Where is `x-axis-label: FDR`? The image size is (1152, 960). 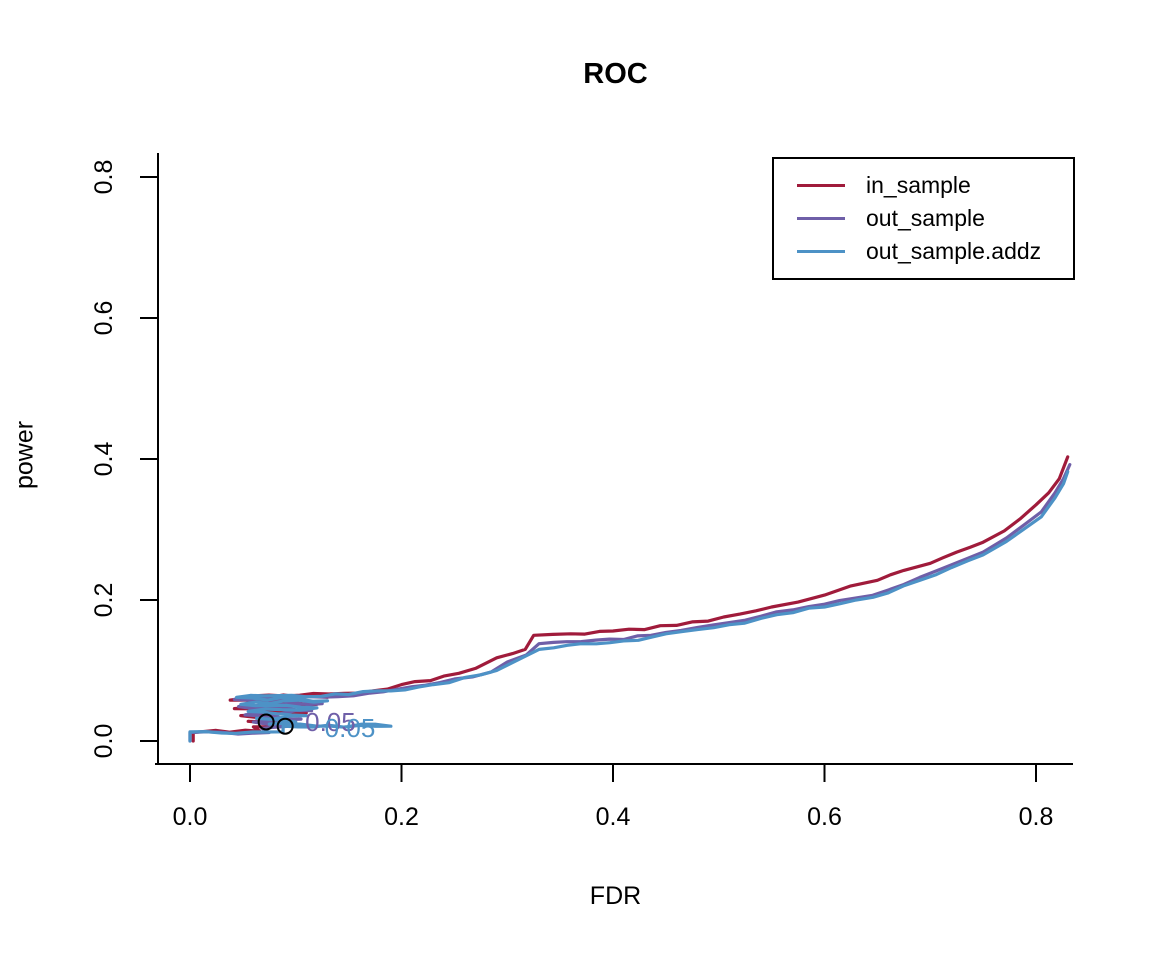
x-axis-label: FDR is located at coordinates (615, 896).